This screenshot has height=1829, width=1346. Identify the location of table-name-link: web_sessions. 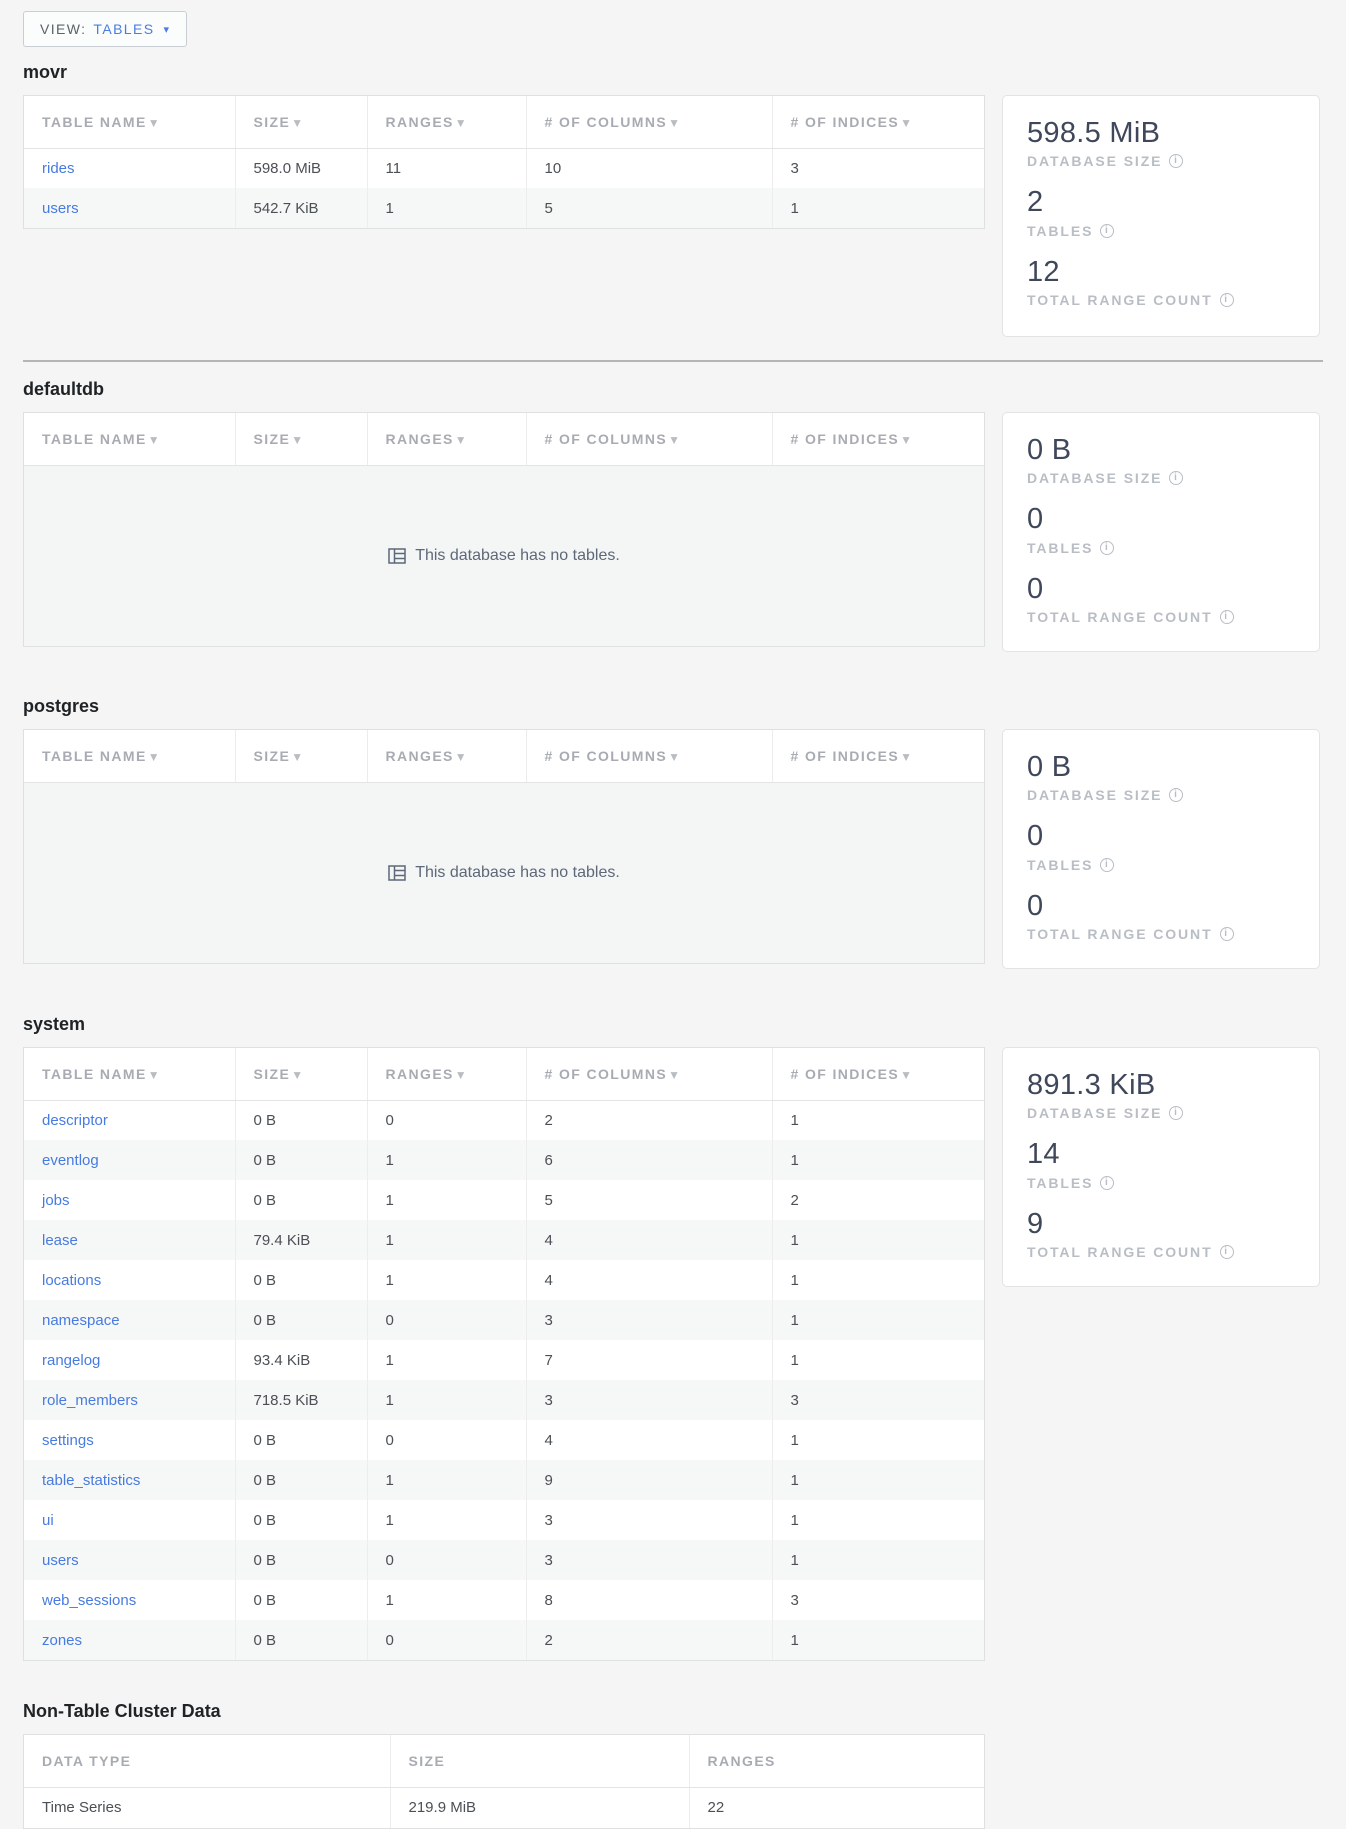
(89, 1600).